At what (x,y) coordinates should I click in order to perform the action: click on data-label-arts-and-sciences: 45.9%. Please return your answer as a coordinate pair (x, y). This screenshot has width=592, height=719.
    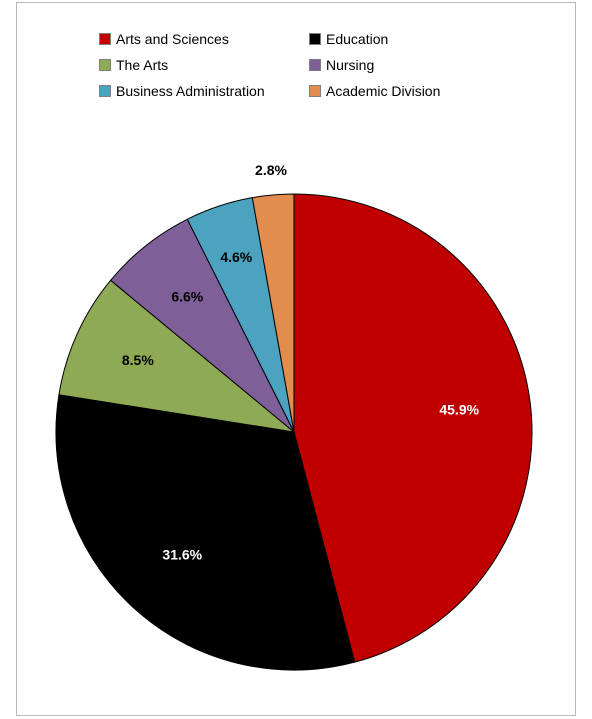
    Looking at the image, I should click on (459, 409).